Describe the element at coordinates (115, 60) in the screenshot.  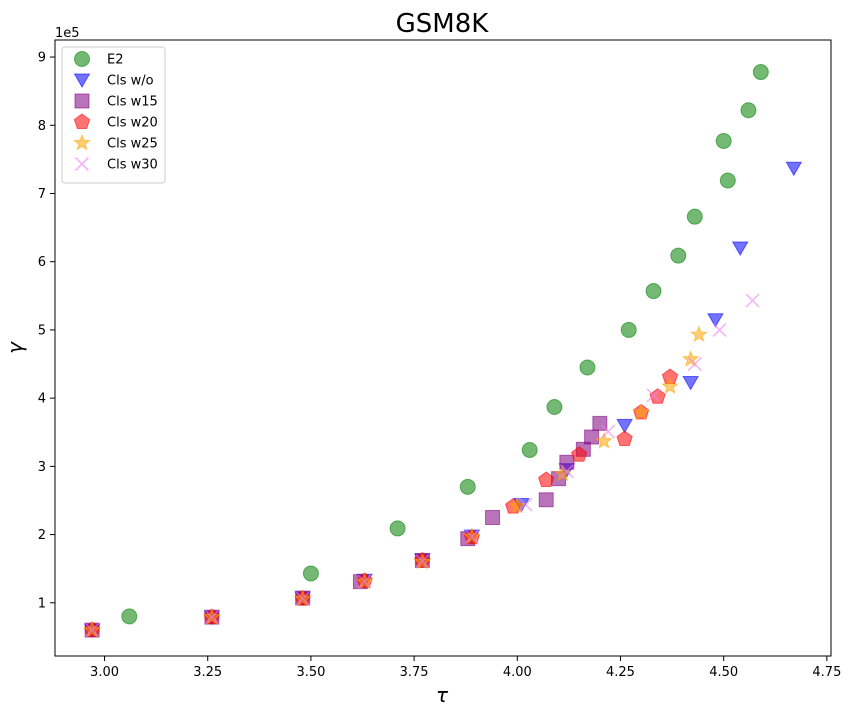
I see `legend-label: E2` at that location.